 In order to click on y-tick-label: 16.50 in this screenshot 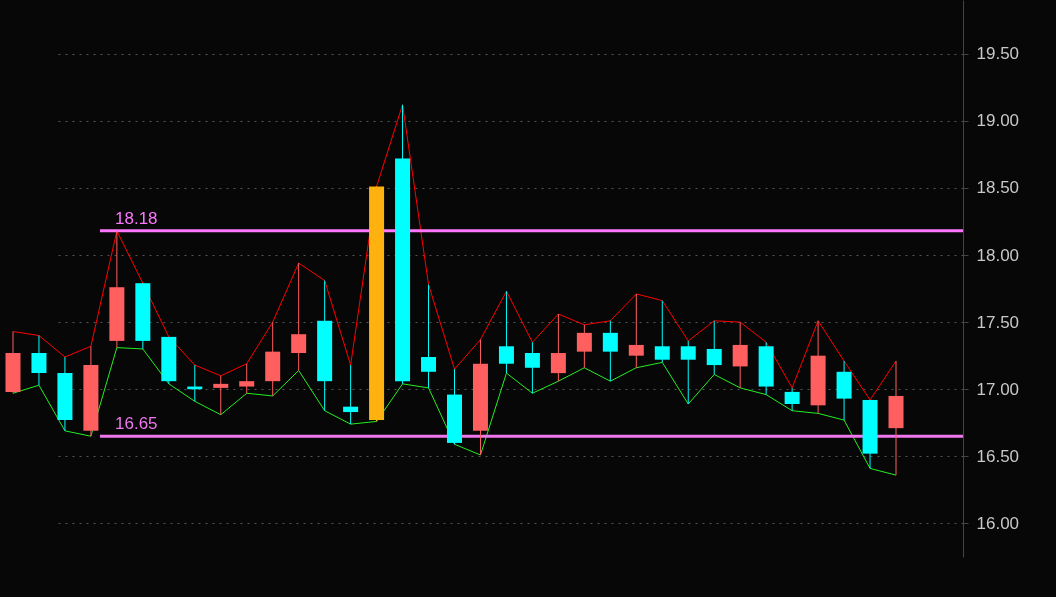, I will do `click(998, 456)`.